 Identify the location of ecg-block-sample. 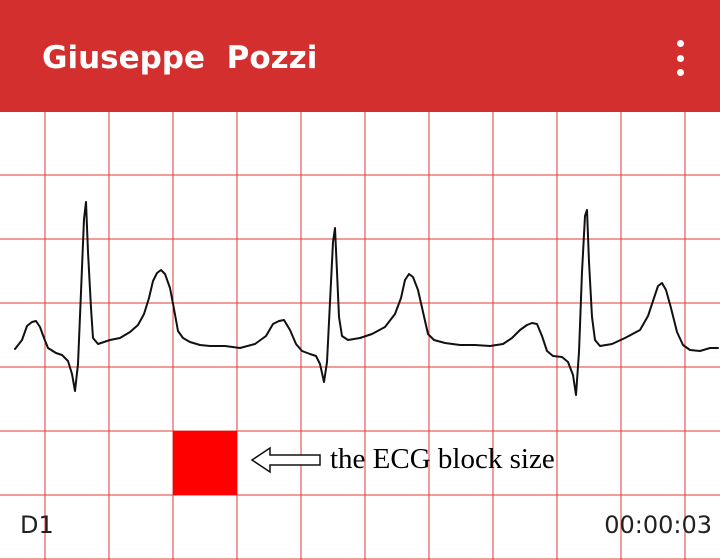
(205, 463).